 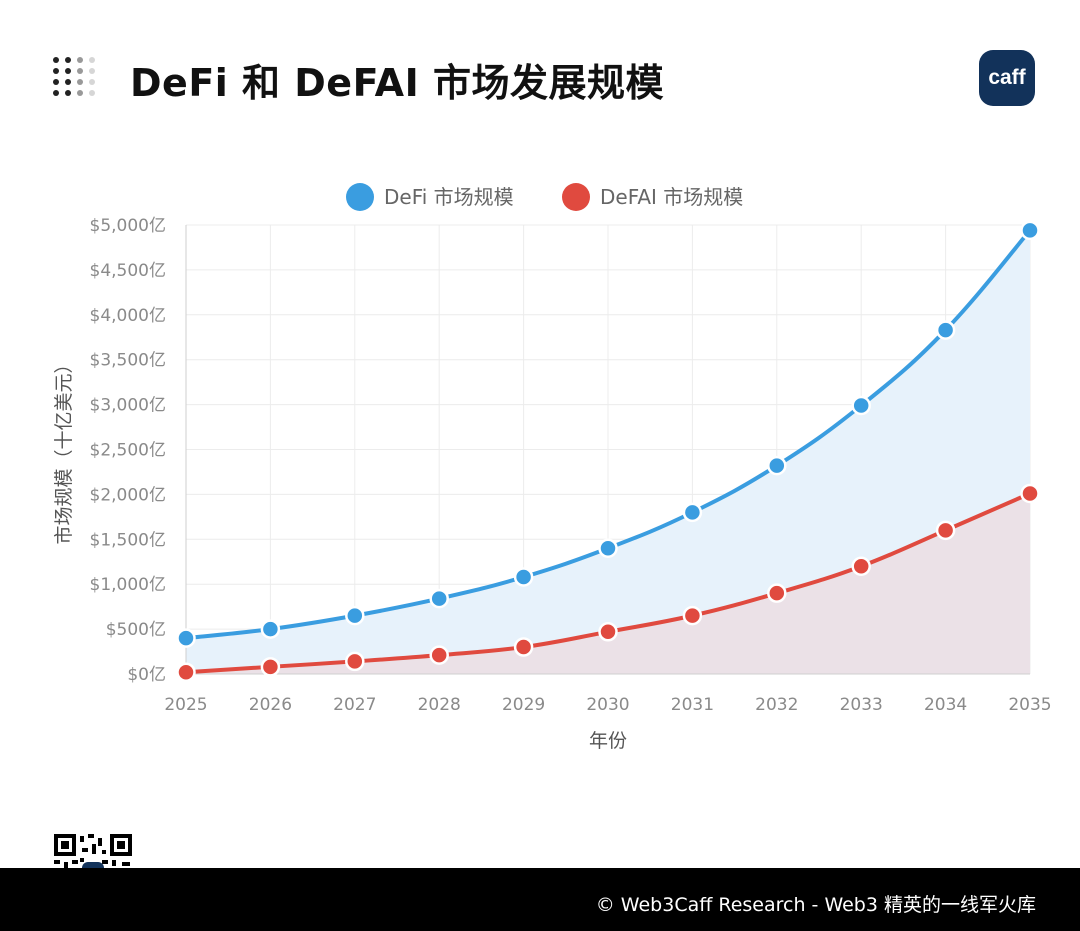 What do you see at coordinates (439, 705) in the screenshot?
I see `x-tick-label: 2028` at bounding box center [439, 705].